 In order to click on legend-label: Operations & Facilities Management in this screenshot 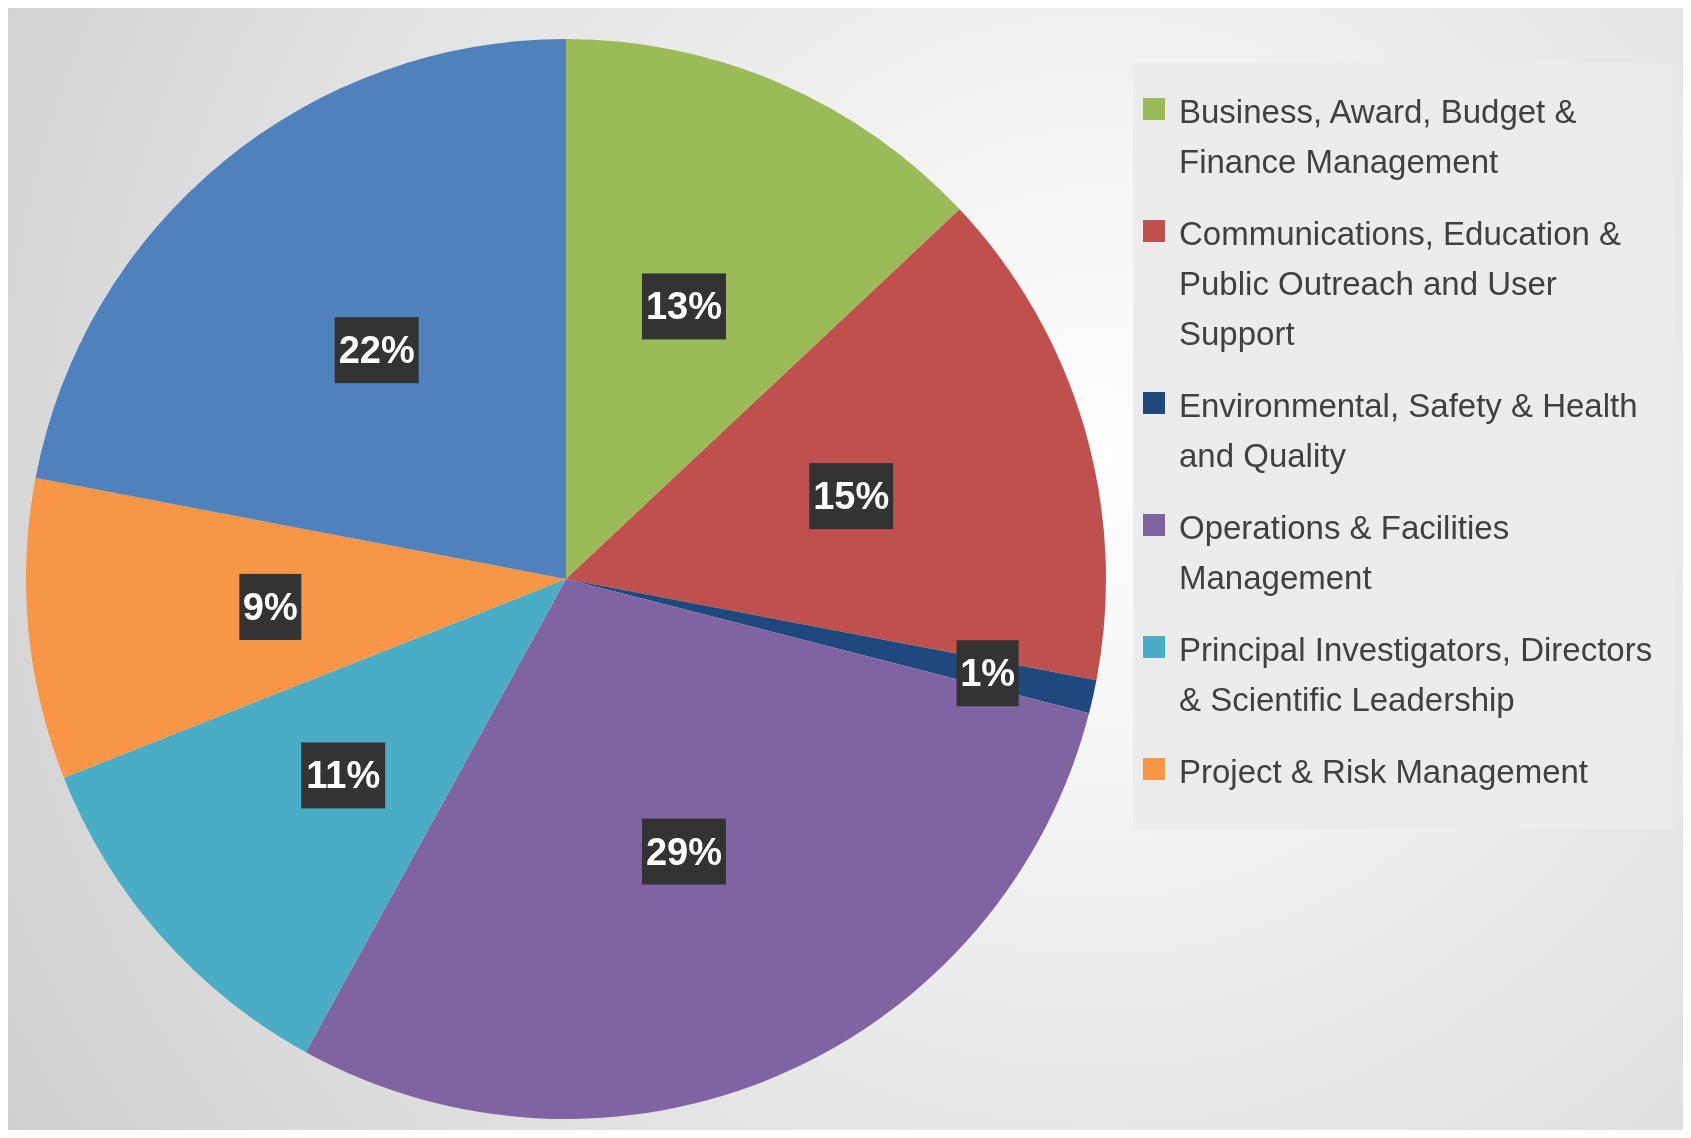, I will do `click(1345, 553)`.